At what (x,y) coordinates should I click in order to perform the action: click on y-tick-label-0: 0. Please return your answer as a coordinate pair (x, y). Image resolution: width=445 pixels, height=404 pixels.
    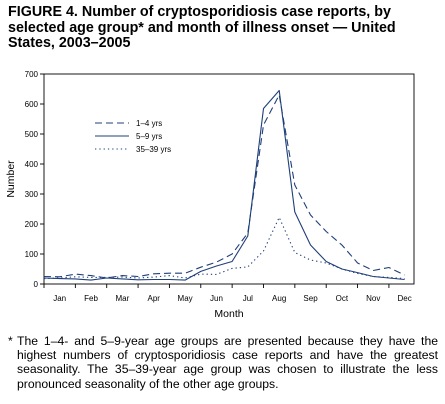
    Looking at the image, I should click on (36, 284).